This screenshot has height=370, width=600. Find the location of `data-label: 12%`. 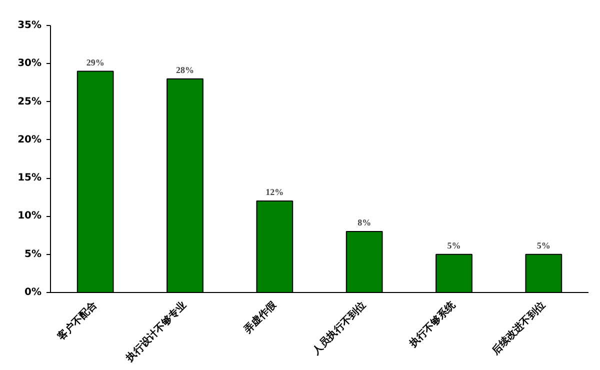

data-label: 12% is located at coordinates (275, 191).